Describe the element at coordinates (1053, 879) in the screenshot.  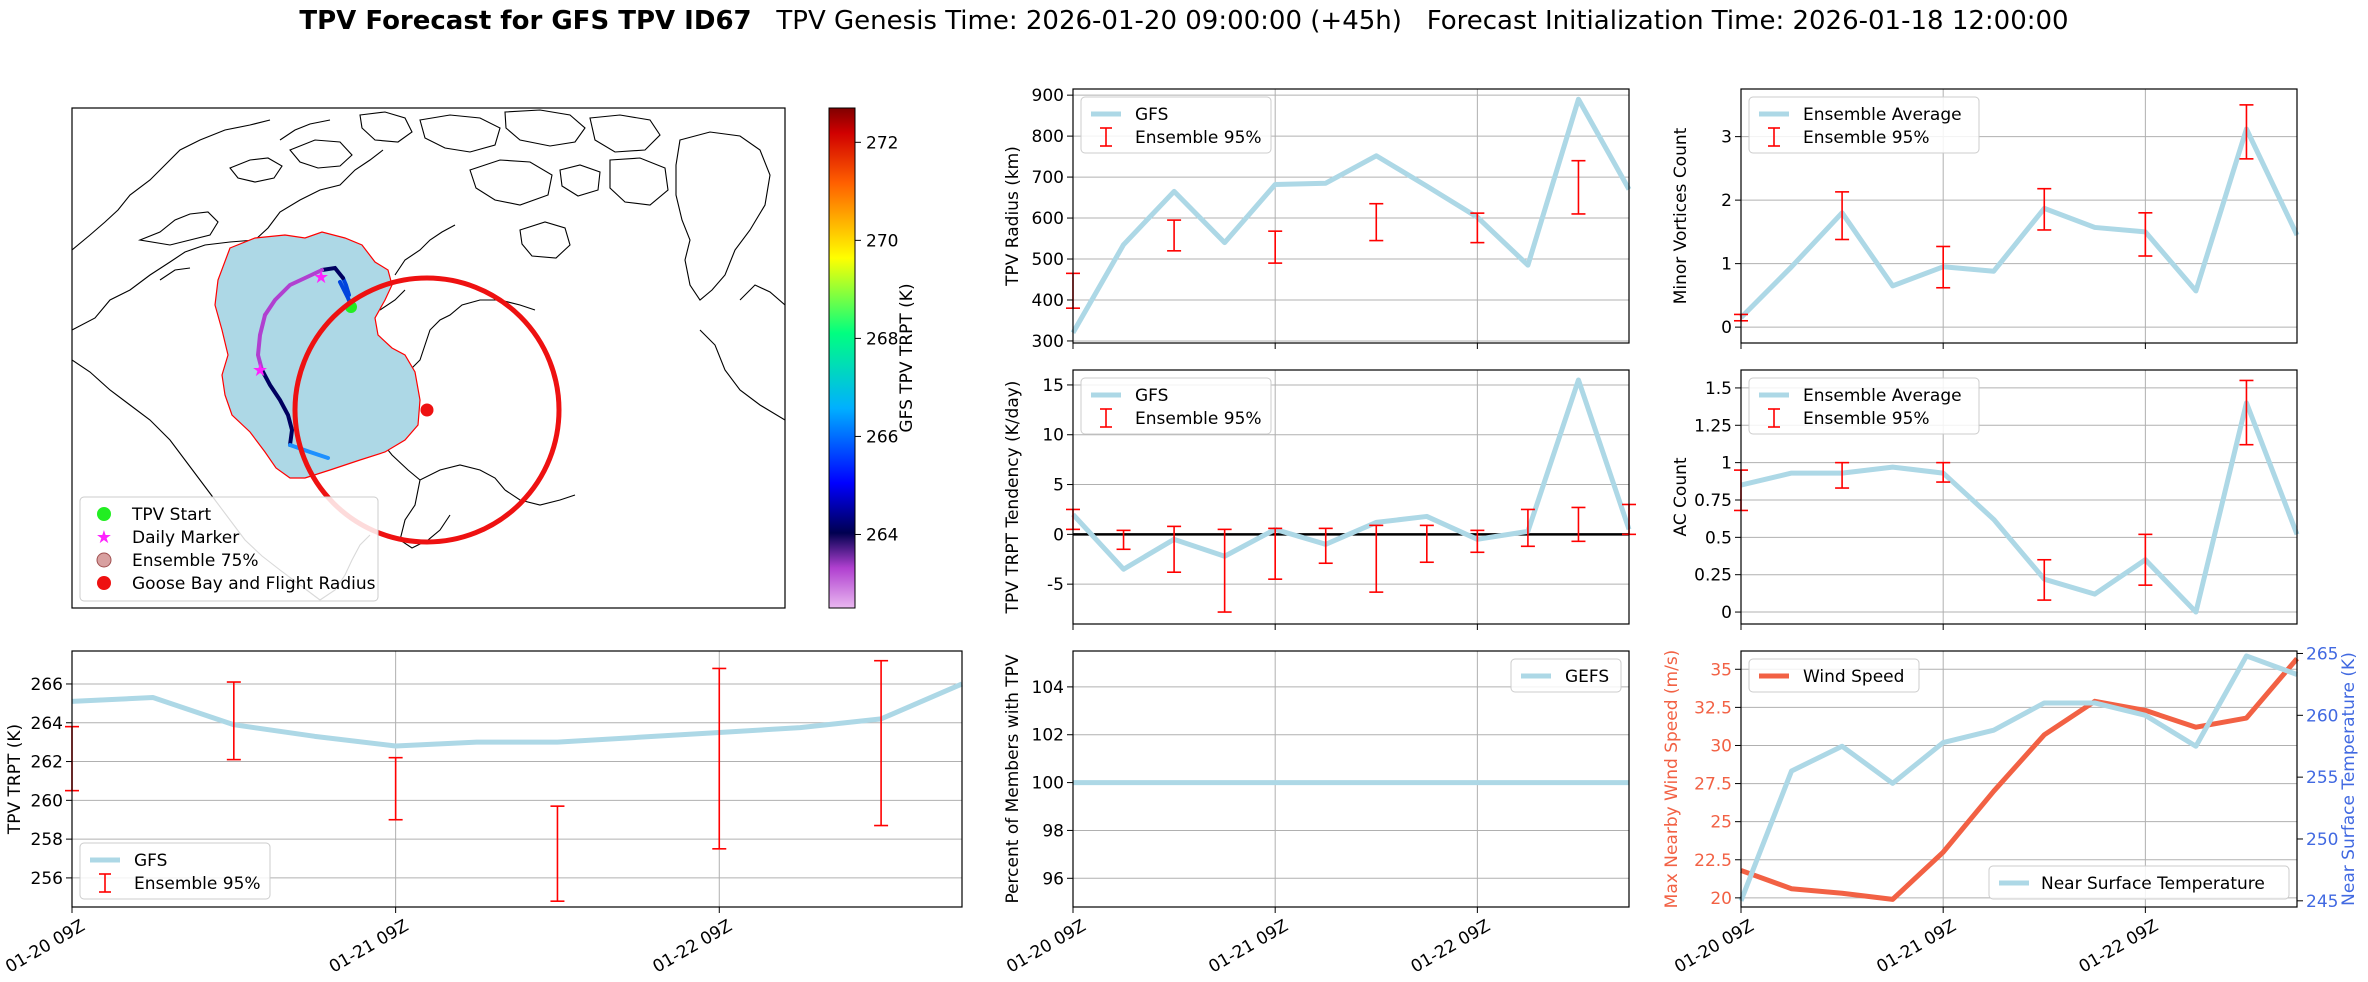
I see `y-tick-label: 96` at that location.